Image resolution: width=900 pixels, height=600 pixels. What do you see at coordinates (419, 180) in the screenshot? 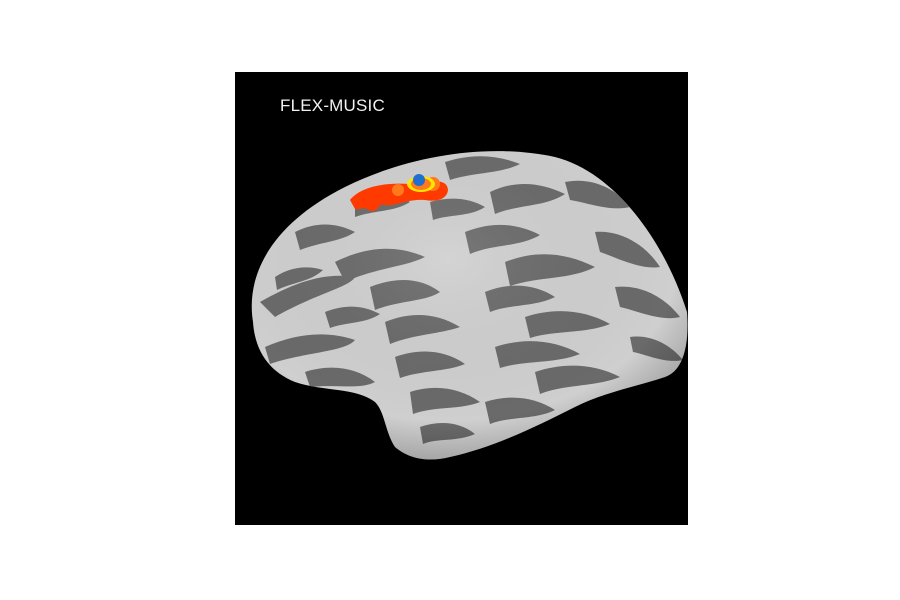
I see `peak-marker` at bounding box center [419, 180].